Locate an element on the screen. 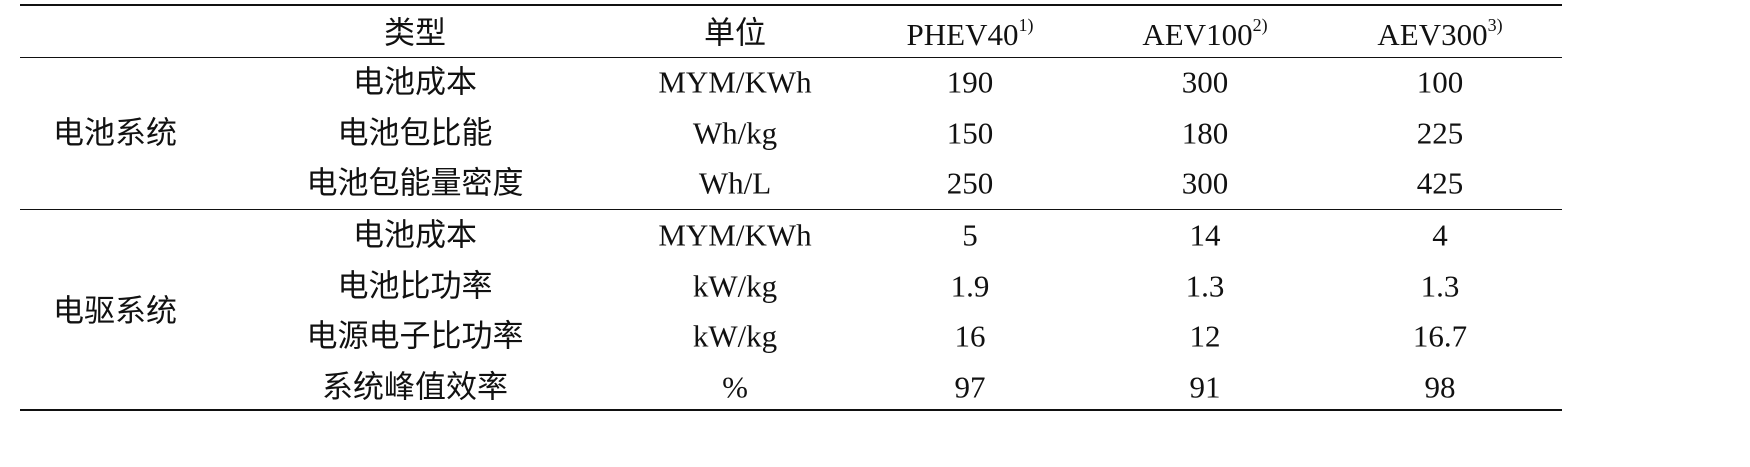 This screenshot has height=467, width=1750. header-cell: 单位 is located at coordinates (735, 33).